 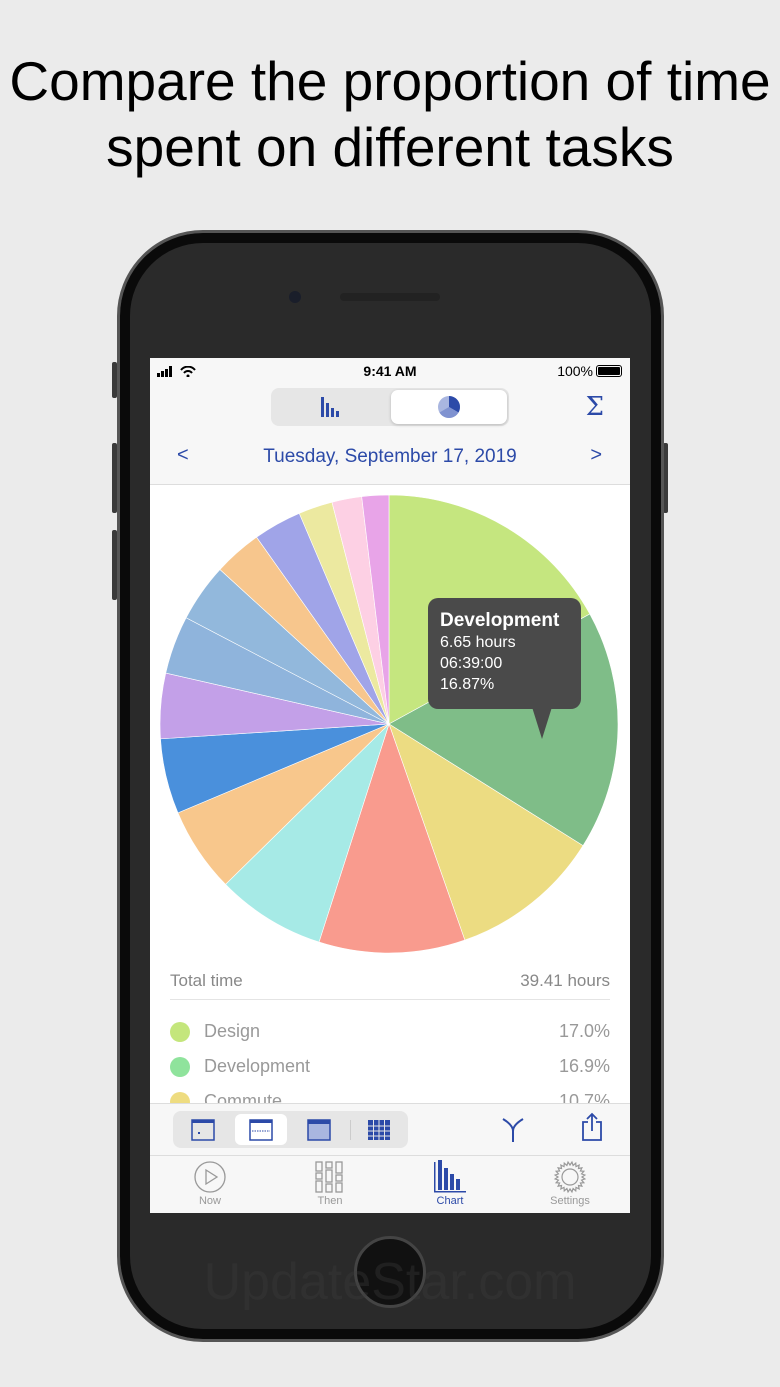 What do you see at coordinates (183, 455) in the screenshot?
I see `prev-day-button: <` at bounding box center [183, 455].